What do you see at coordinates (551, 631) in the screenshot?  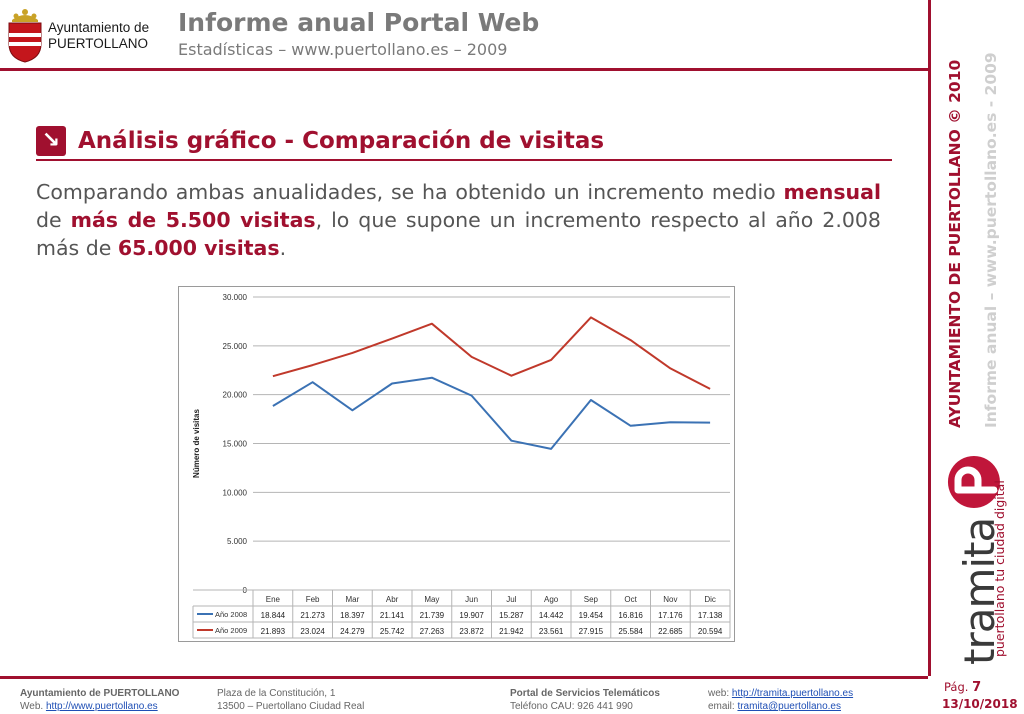 I see `data-label: 23.561` at bounding box center [551, 631].